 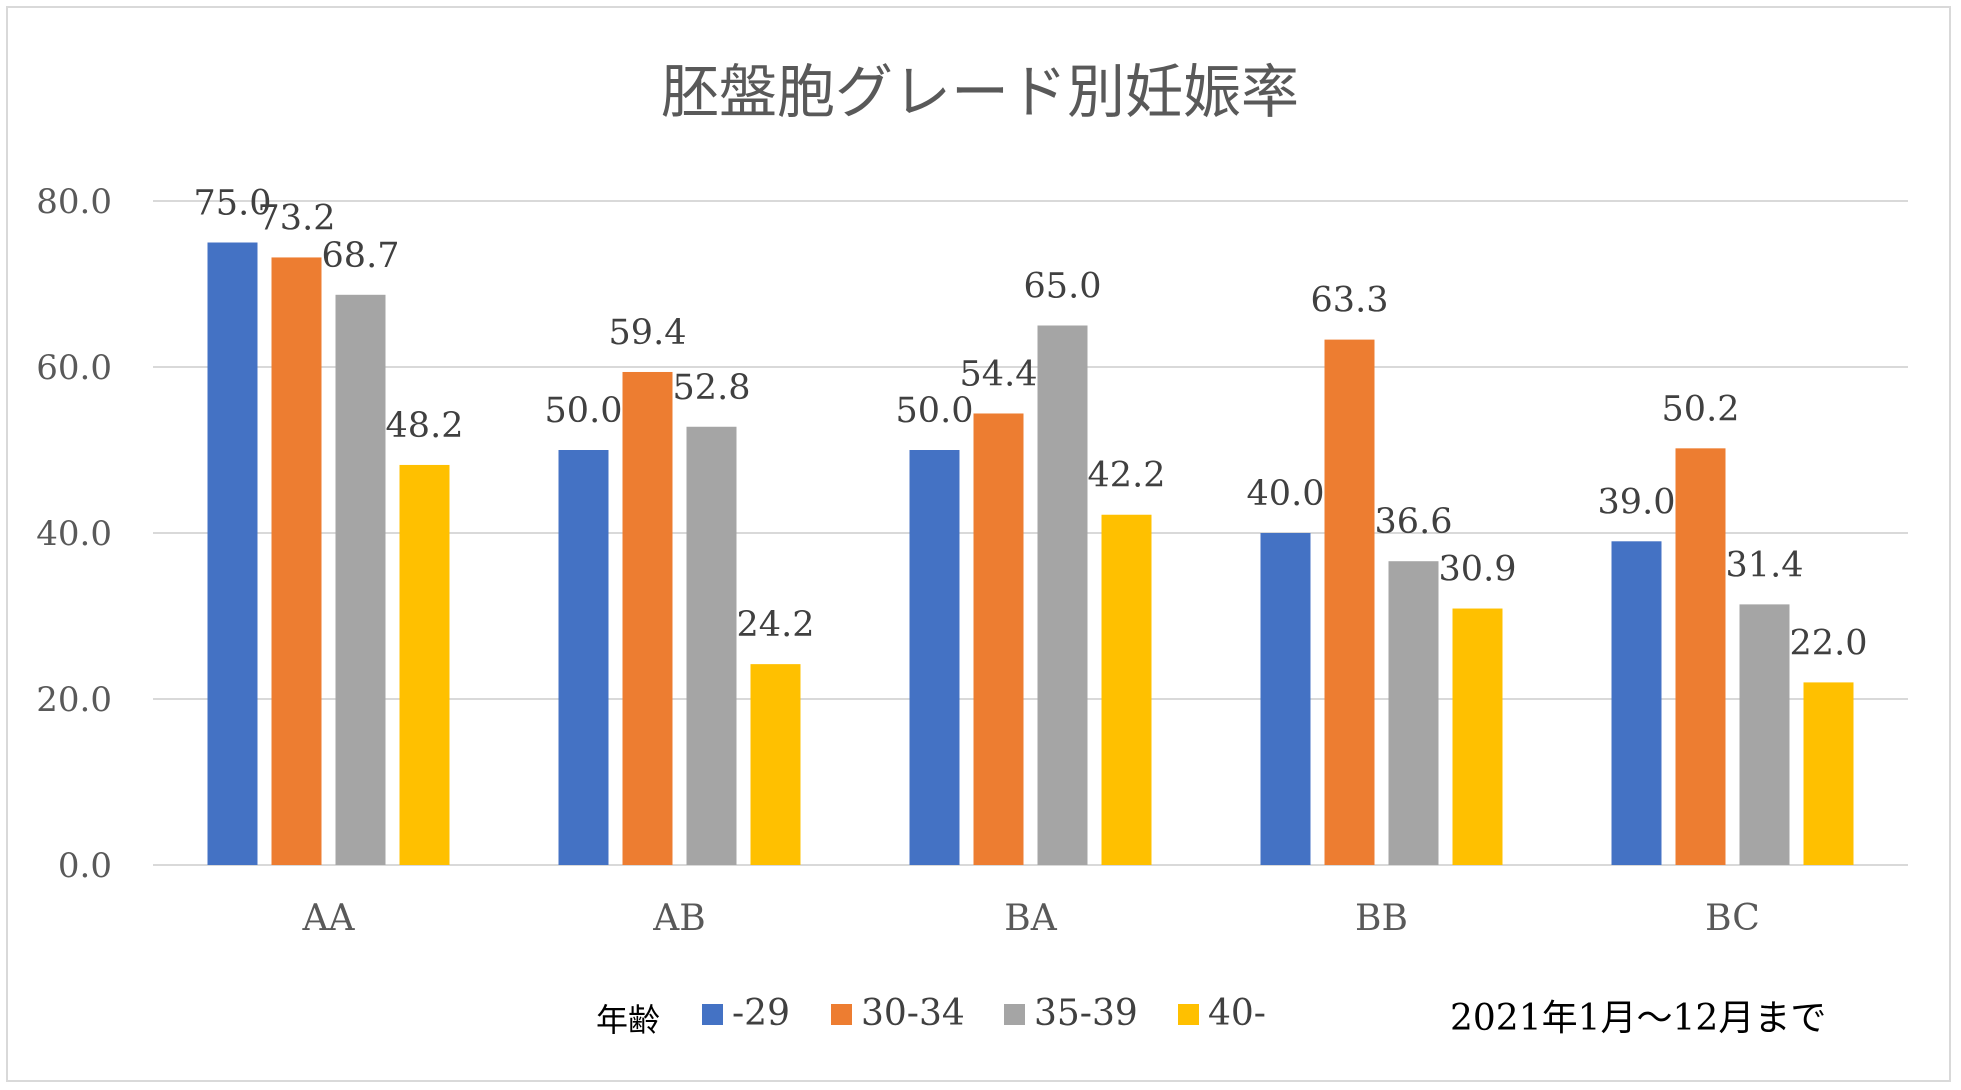 What do you see at coordinates (361, 256) in the screenshot?
I see `data-label: 68.7` at bounding box center [361, 256].